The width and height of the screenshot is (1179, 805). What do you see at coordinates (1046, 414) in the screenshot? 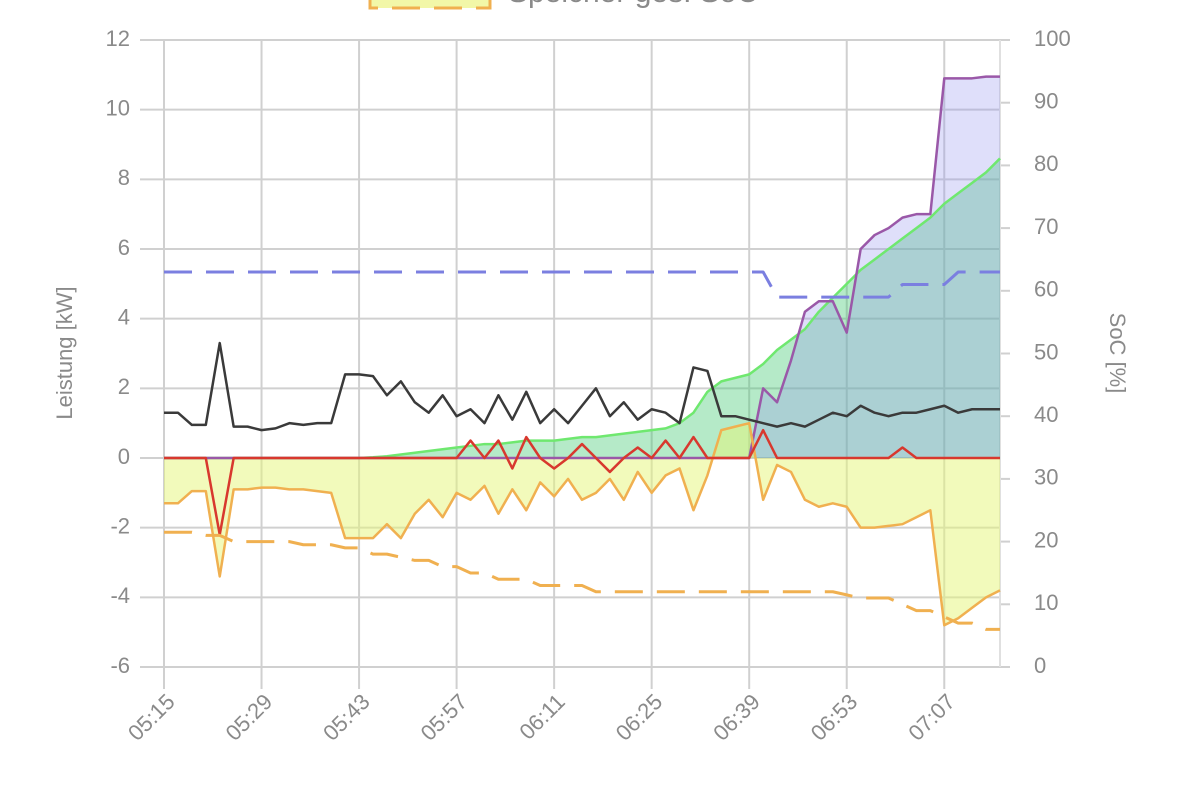
I see `y2-tick-label: 40` at bounding box center [1046, 414].